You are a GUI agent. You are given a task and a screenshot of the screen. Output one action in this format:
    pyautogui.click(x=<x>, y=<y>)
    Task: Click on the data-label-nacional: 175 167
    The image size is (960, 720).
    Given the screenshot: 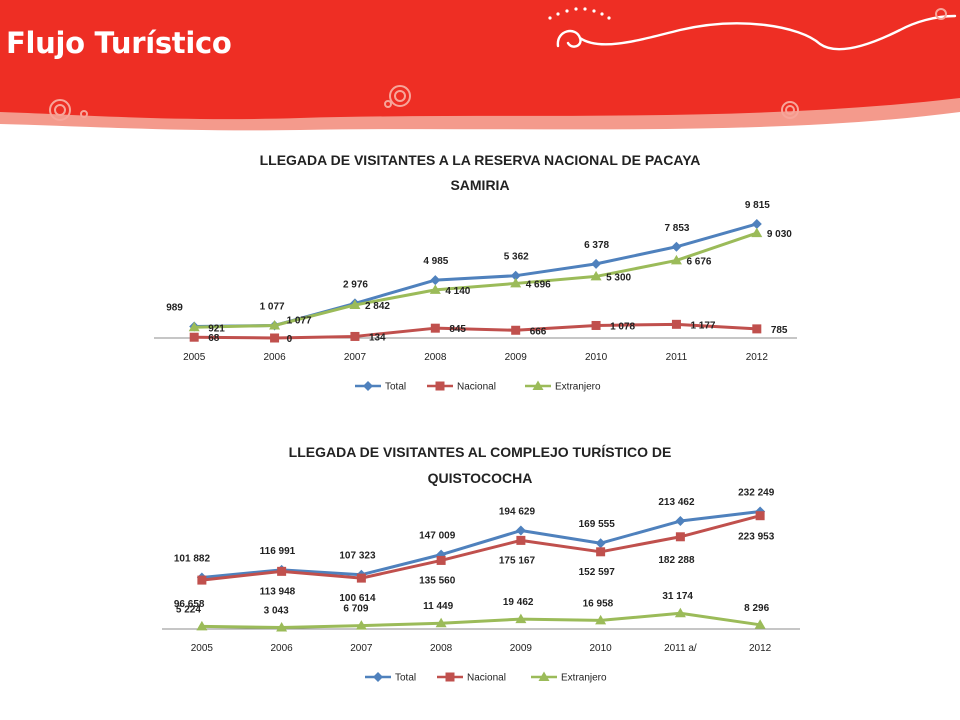 What is the action you would take?
    pyautogui.click(x=517, y=560)
    